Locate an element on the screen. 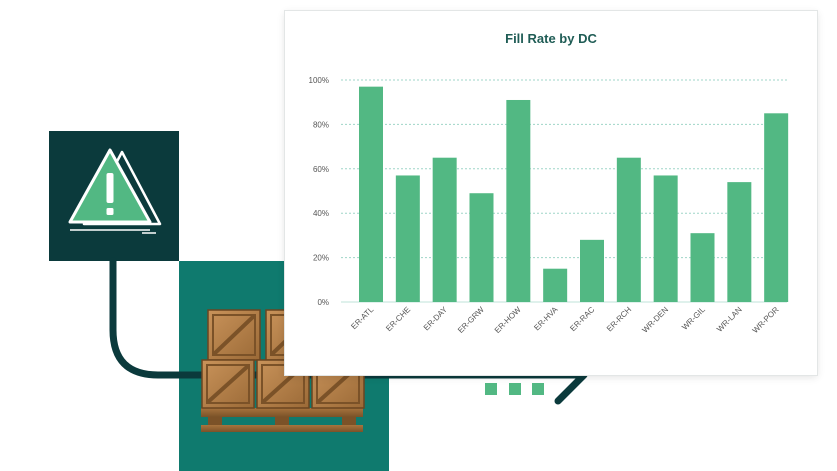 This screenshot has height=471, width=837. x-tick-label: ER-HOW is located at coordinates (508, 320).